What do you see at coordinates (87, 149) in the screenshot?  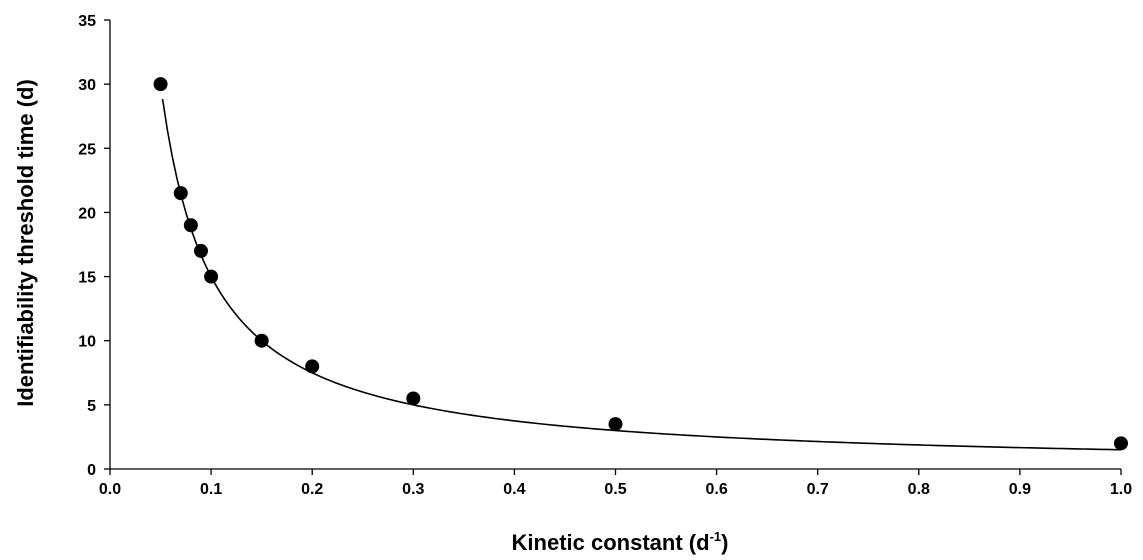 I see `y-tick-label: 25` at bounding box center [87, 149].